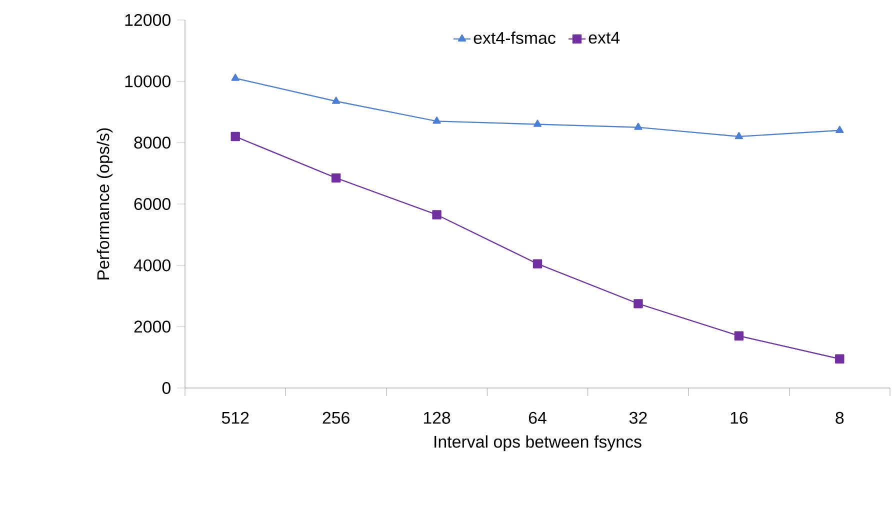 The width and height of the screenshot is (894, 505). I want to click on x-tick-label: 512, so click(235, 418).